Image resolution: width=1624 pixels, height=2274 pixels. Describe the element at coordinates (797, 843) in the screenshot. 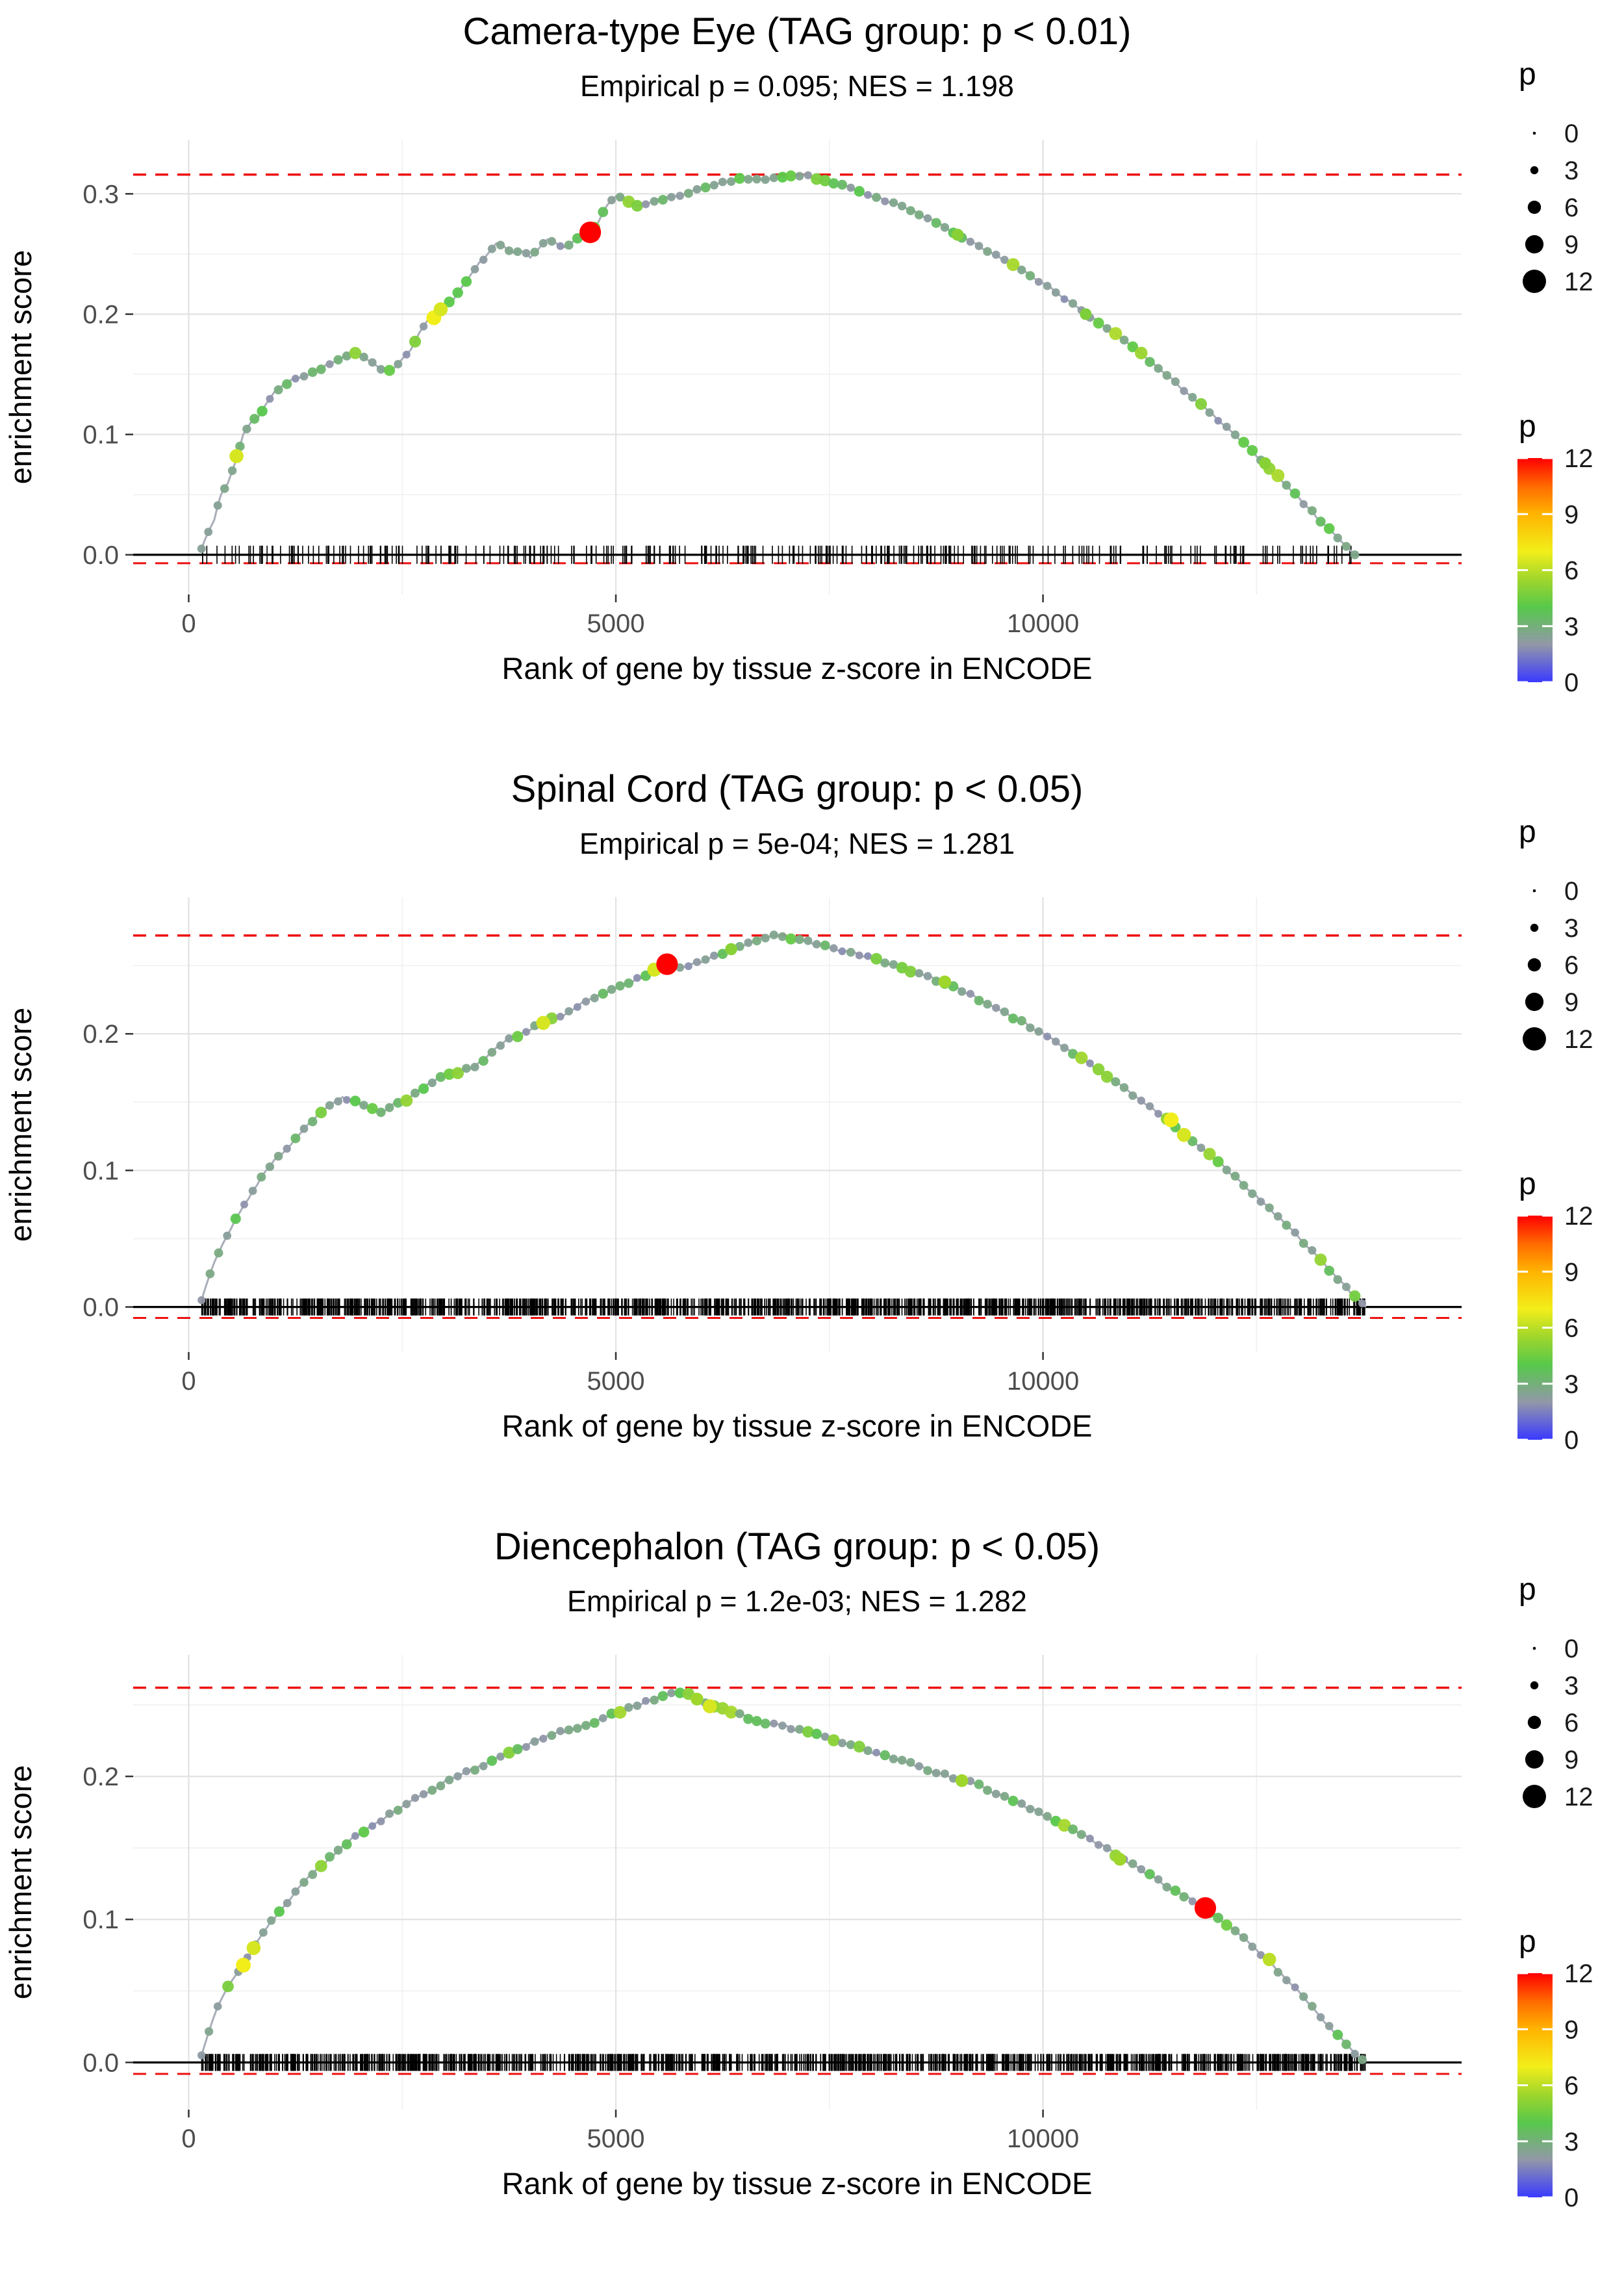

I see `plot-subtitle: Empirical p = 5e-04; NES = 1.281` at that location.